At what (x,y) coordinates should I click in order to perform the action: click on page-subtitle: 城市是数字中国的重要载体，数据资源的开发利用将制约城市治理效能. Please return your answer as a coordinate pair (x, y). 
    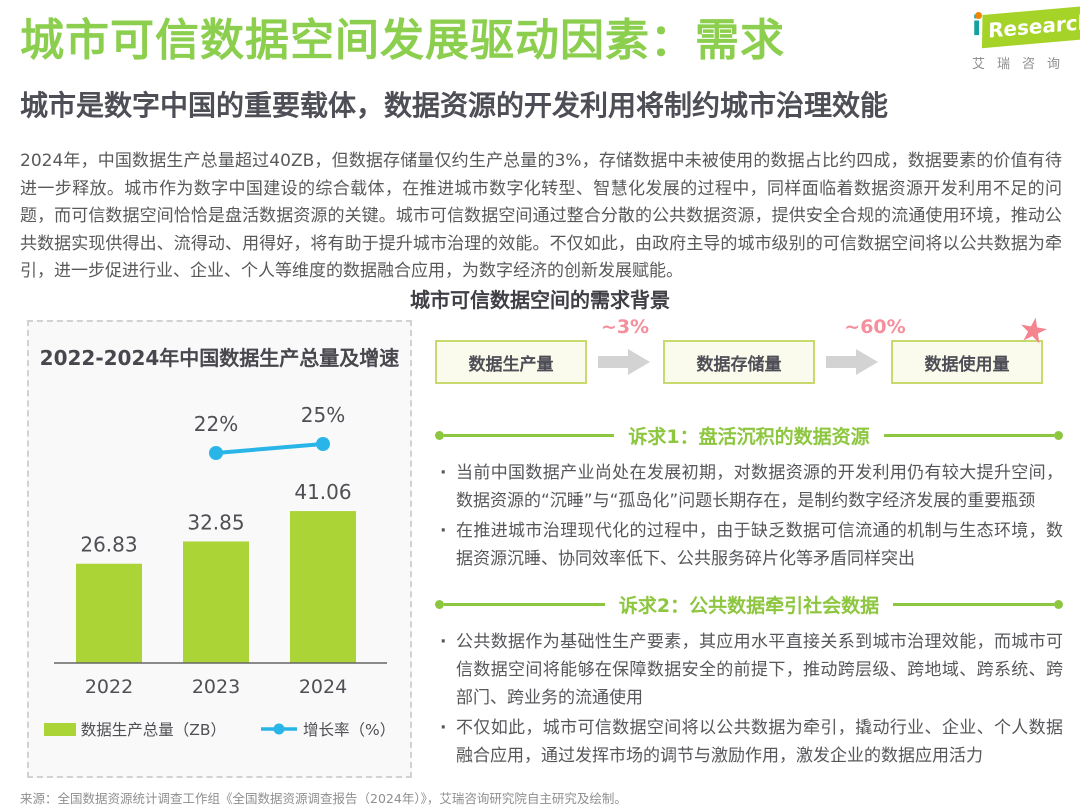
    Looking at the image, I should click on (454, 105).